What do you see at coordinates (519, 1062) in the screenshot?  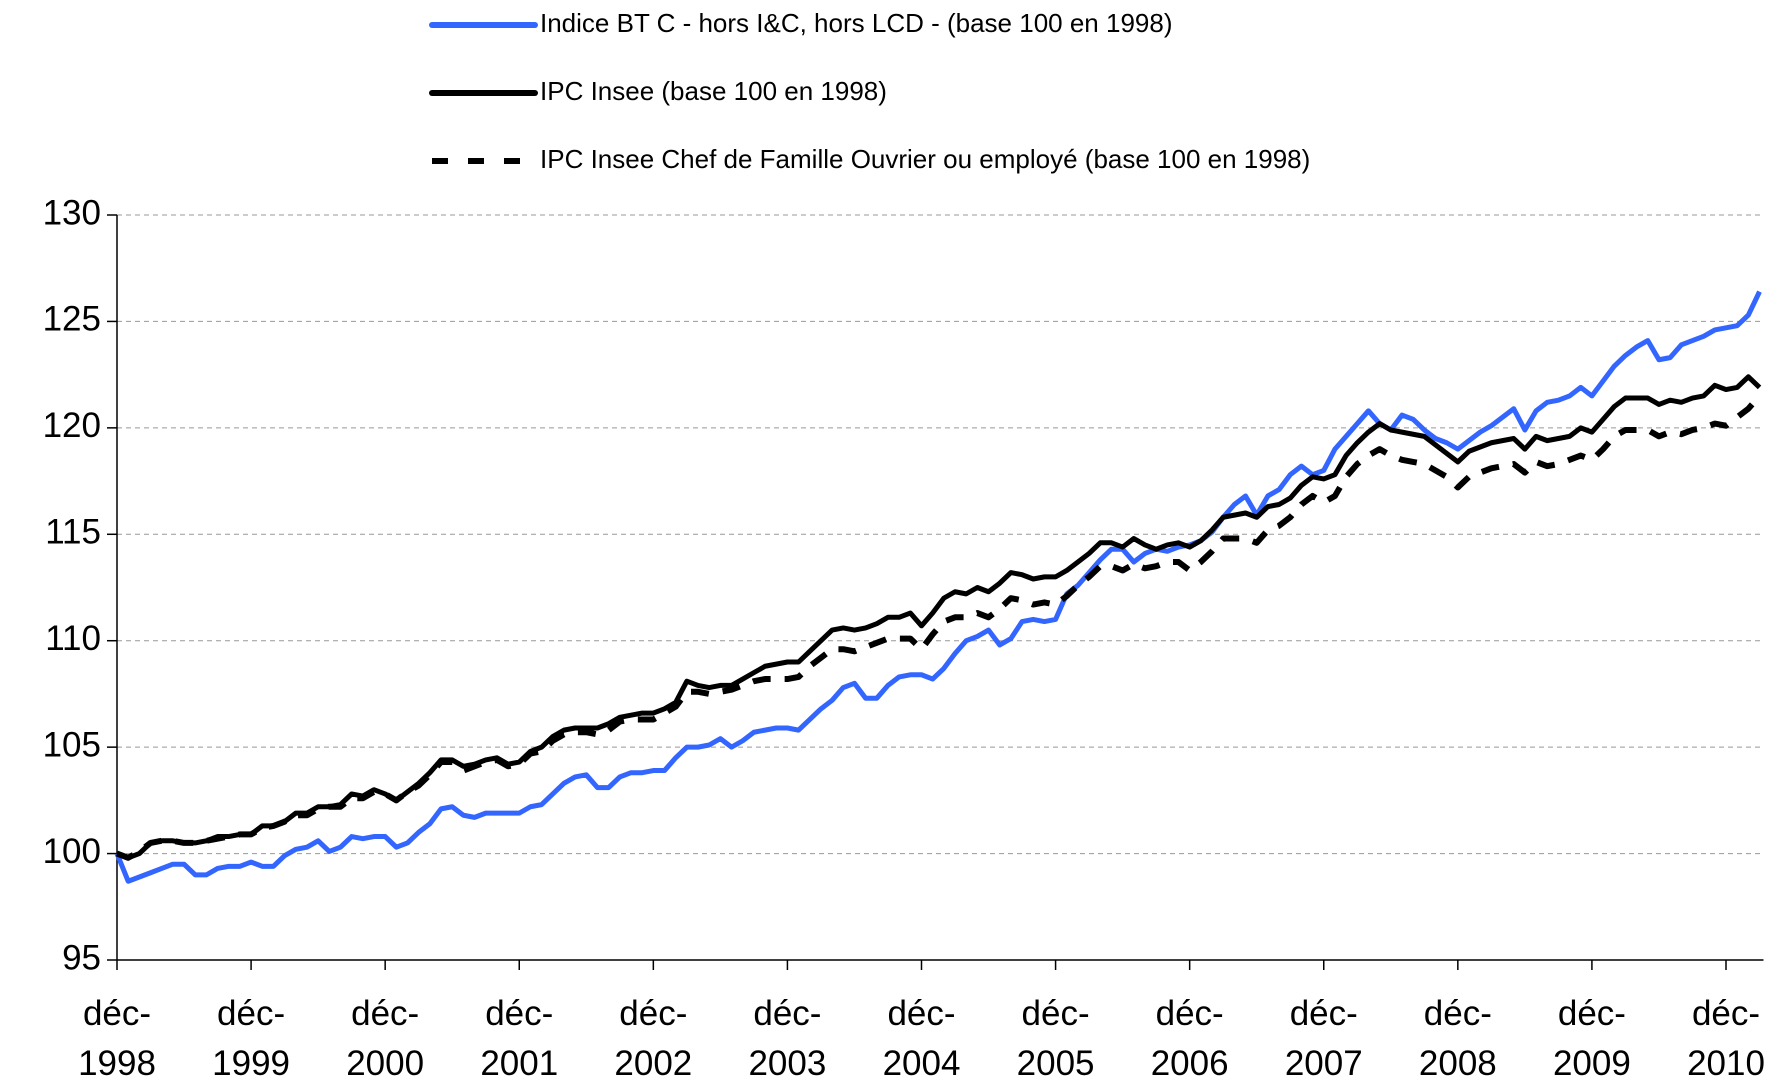 I see `x-tick-line: 2001` at bounding box center [519, 1062].